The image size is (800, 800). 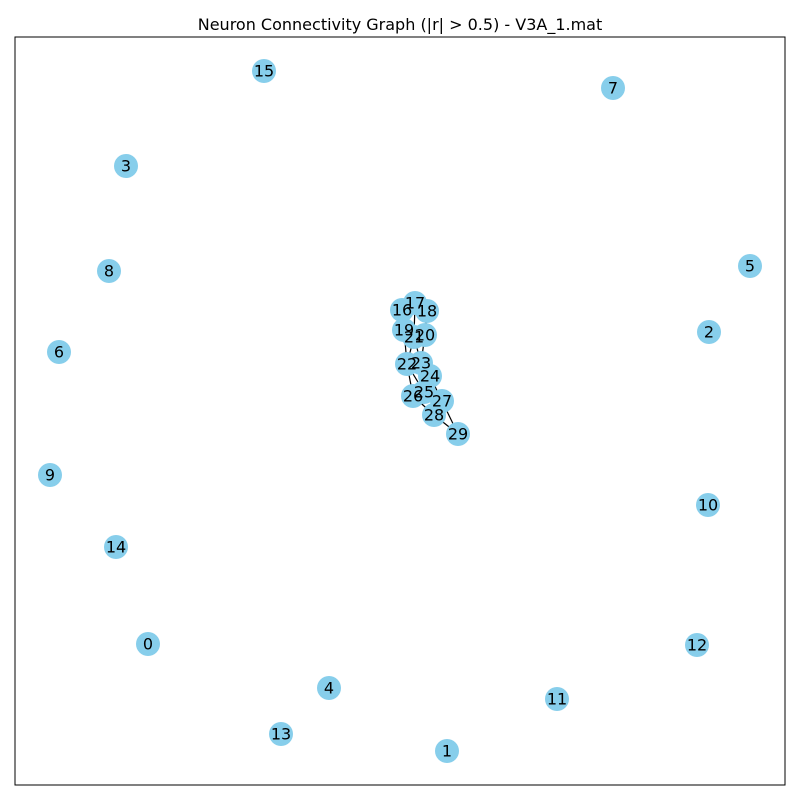 I want to click on node-label-15: 15, so click(x=264, y=71).